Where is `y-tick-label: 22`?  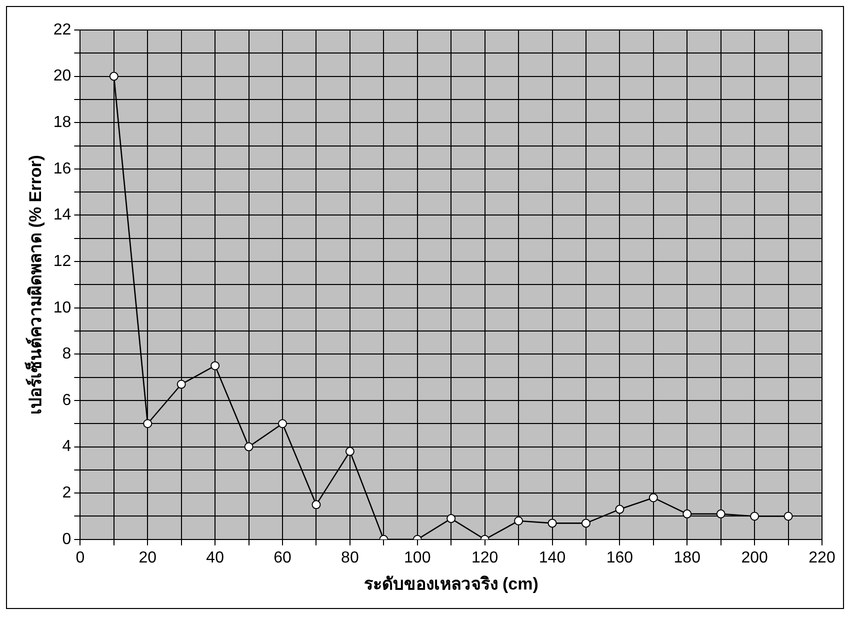
y-tick-label: 22 is located at coordinates (62, 29).